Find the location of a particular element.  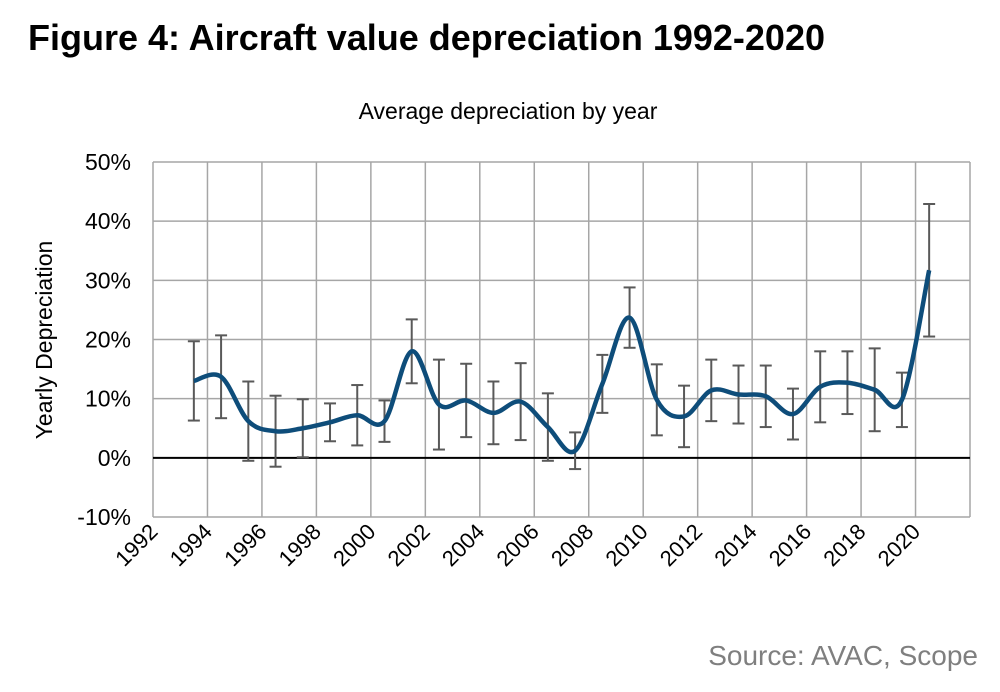

x-tick-label: 2016 is located at coordinates (790, 545).